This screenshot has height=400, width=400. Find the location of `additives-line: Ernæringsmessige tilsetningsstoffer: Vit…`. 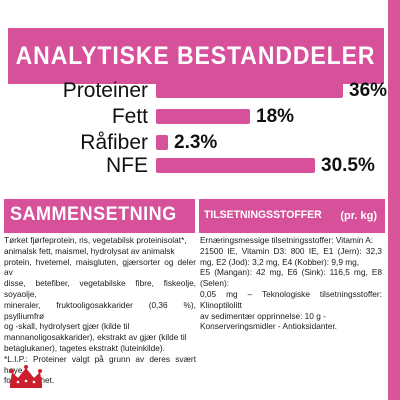

additives-line: Ernæringsmessige tilsetningsstoffer: Vit… is located at coordinates (287, 240).